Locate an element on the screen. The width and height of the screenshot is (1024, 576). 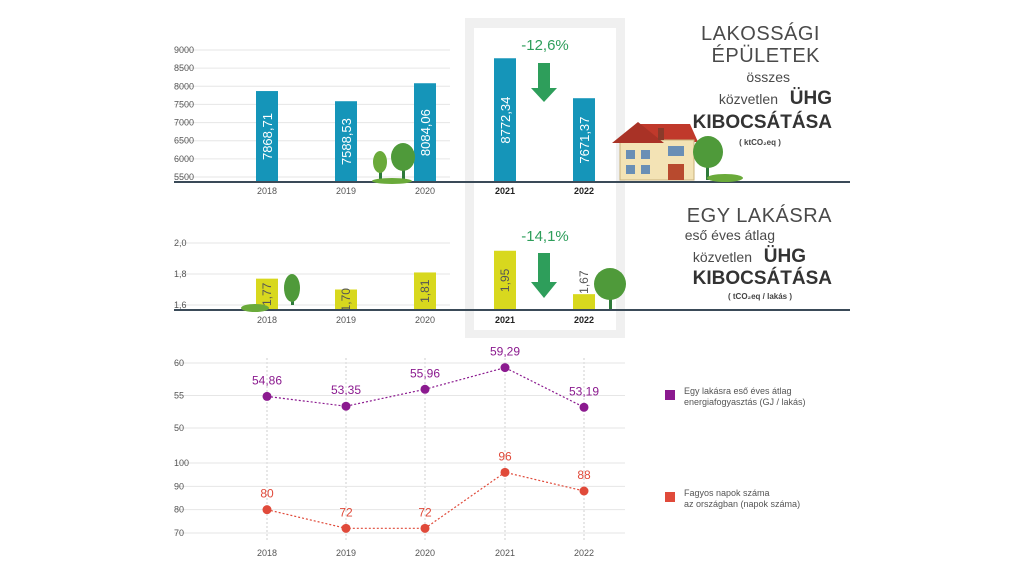
title-line-1: LAKOSSÁGI is located at coordinates (760, 33).